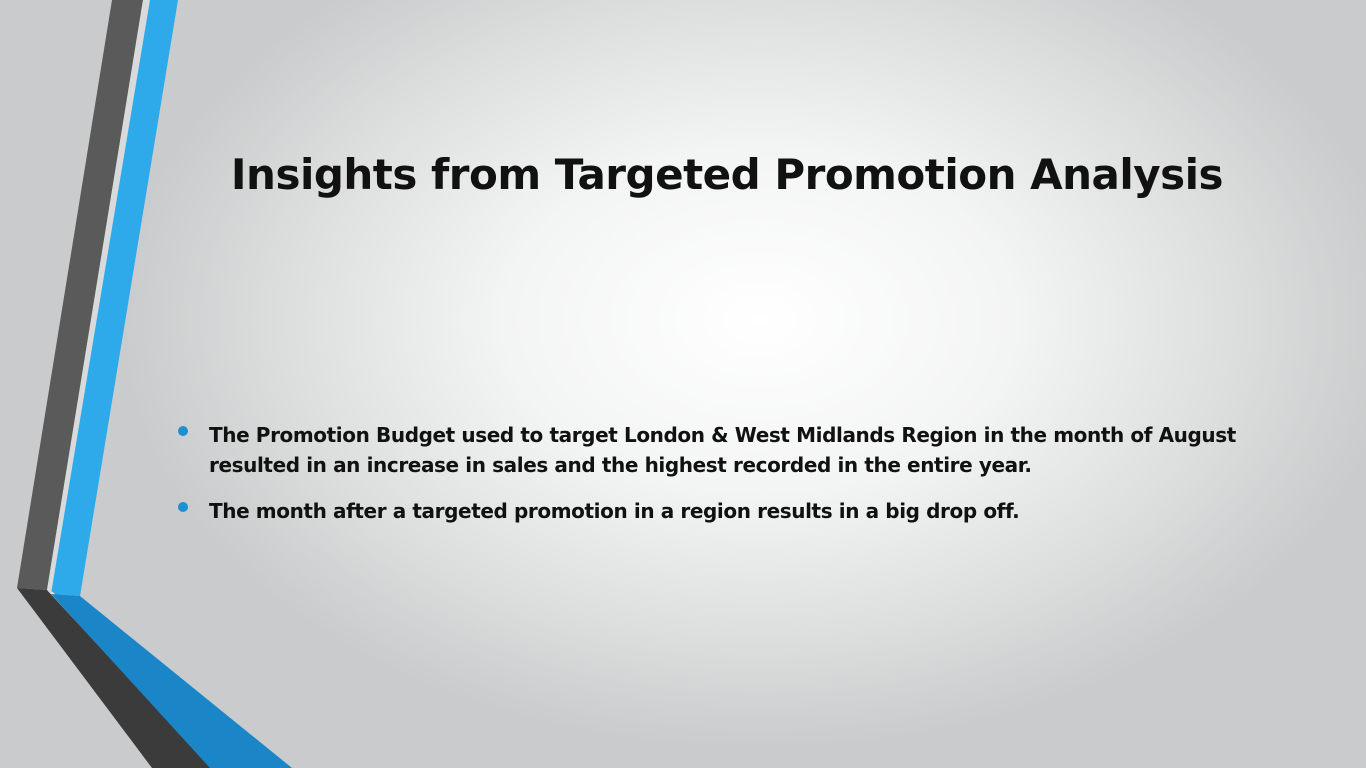 This screenshot has width=1366, height=768. Describe the element at coordinates (98, 296) in the screenshot. I see `light-stripe-vertical` at that location.